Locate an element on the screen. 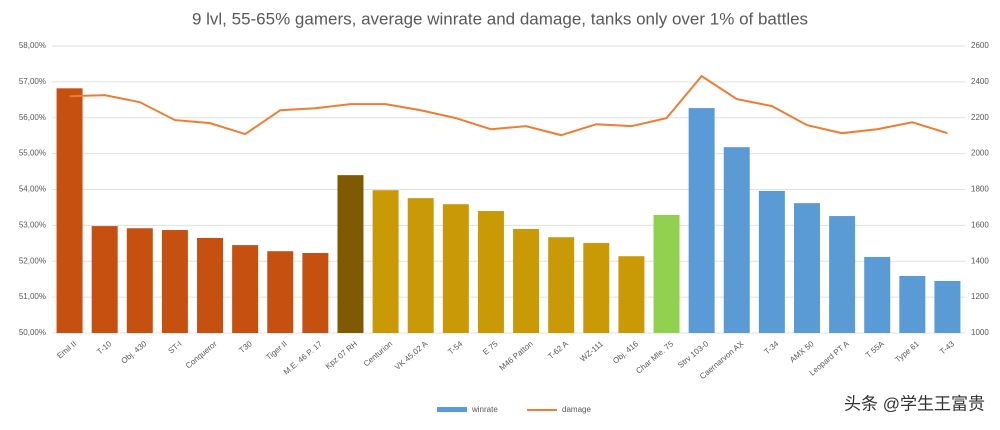 The image size is (1000, 430). y2-tick-label: 2600 is located at coordinates (980, 45).